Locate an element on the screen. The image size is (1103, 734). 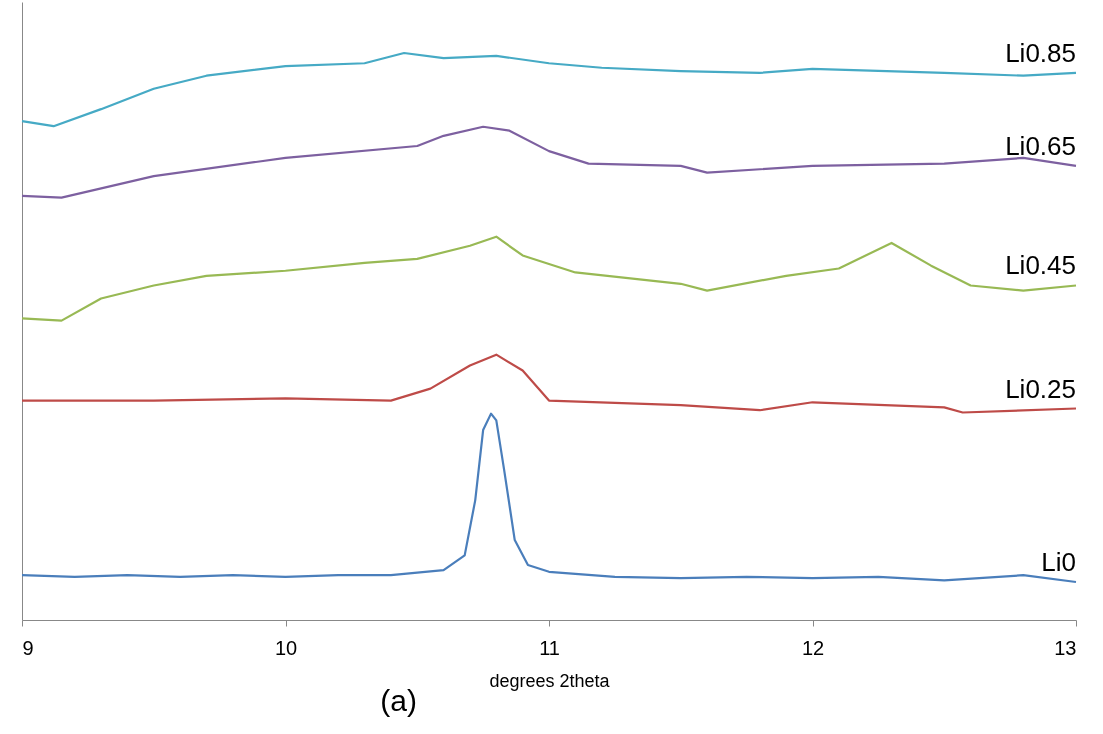
series-label: Li0.85 is located at coordinates (1040, 52).